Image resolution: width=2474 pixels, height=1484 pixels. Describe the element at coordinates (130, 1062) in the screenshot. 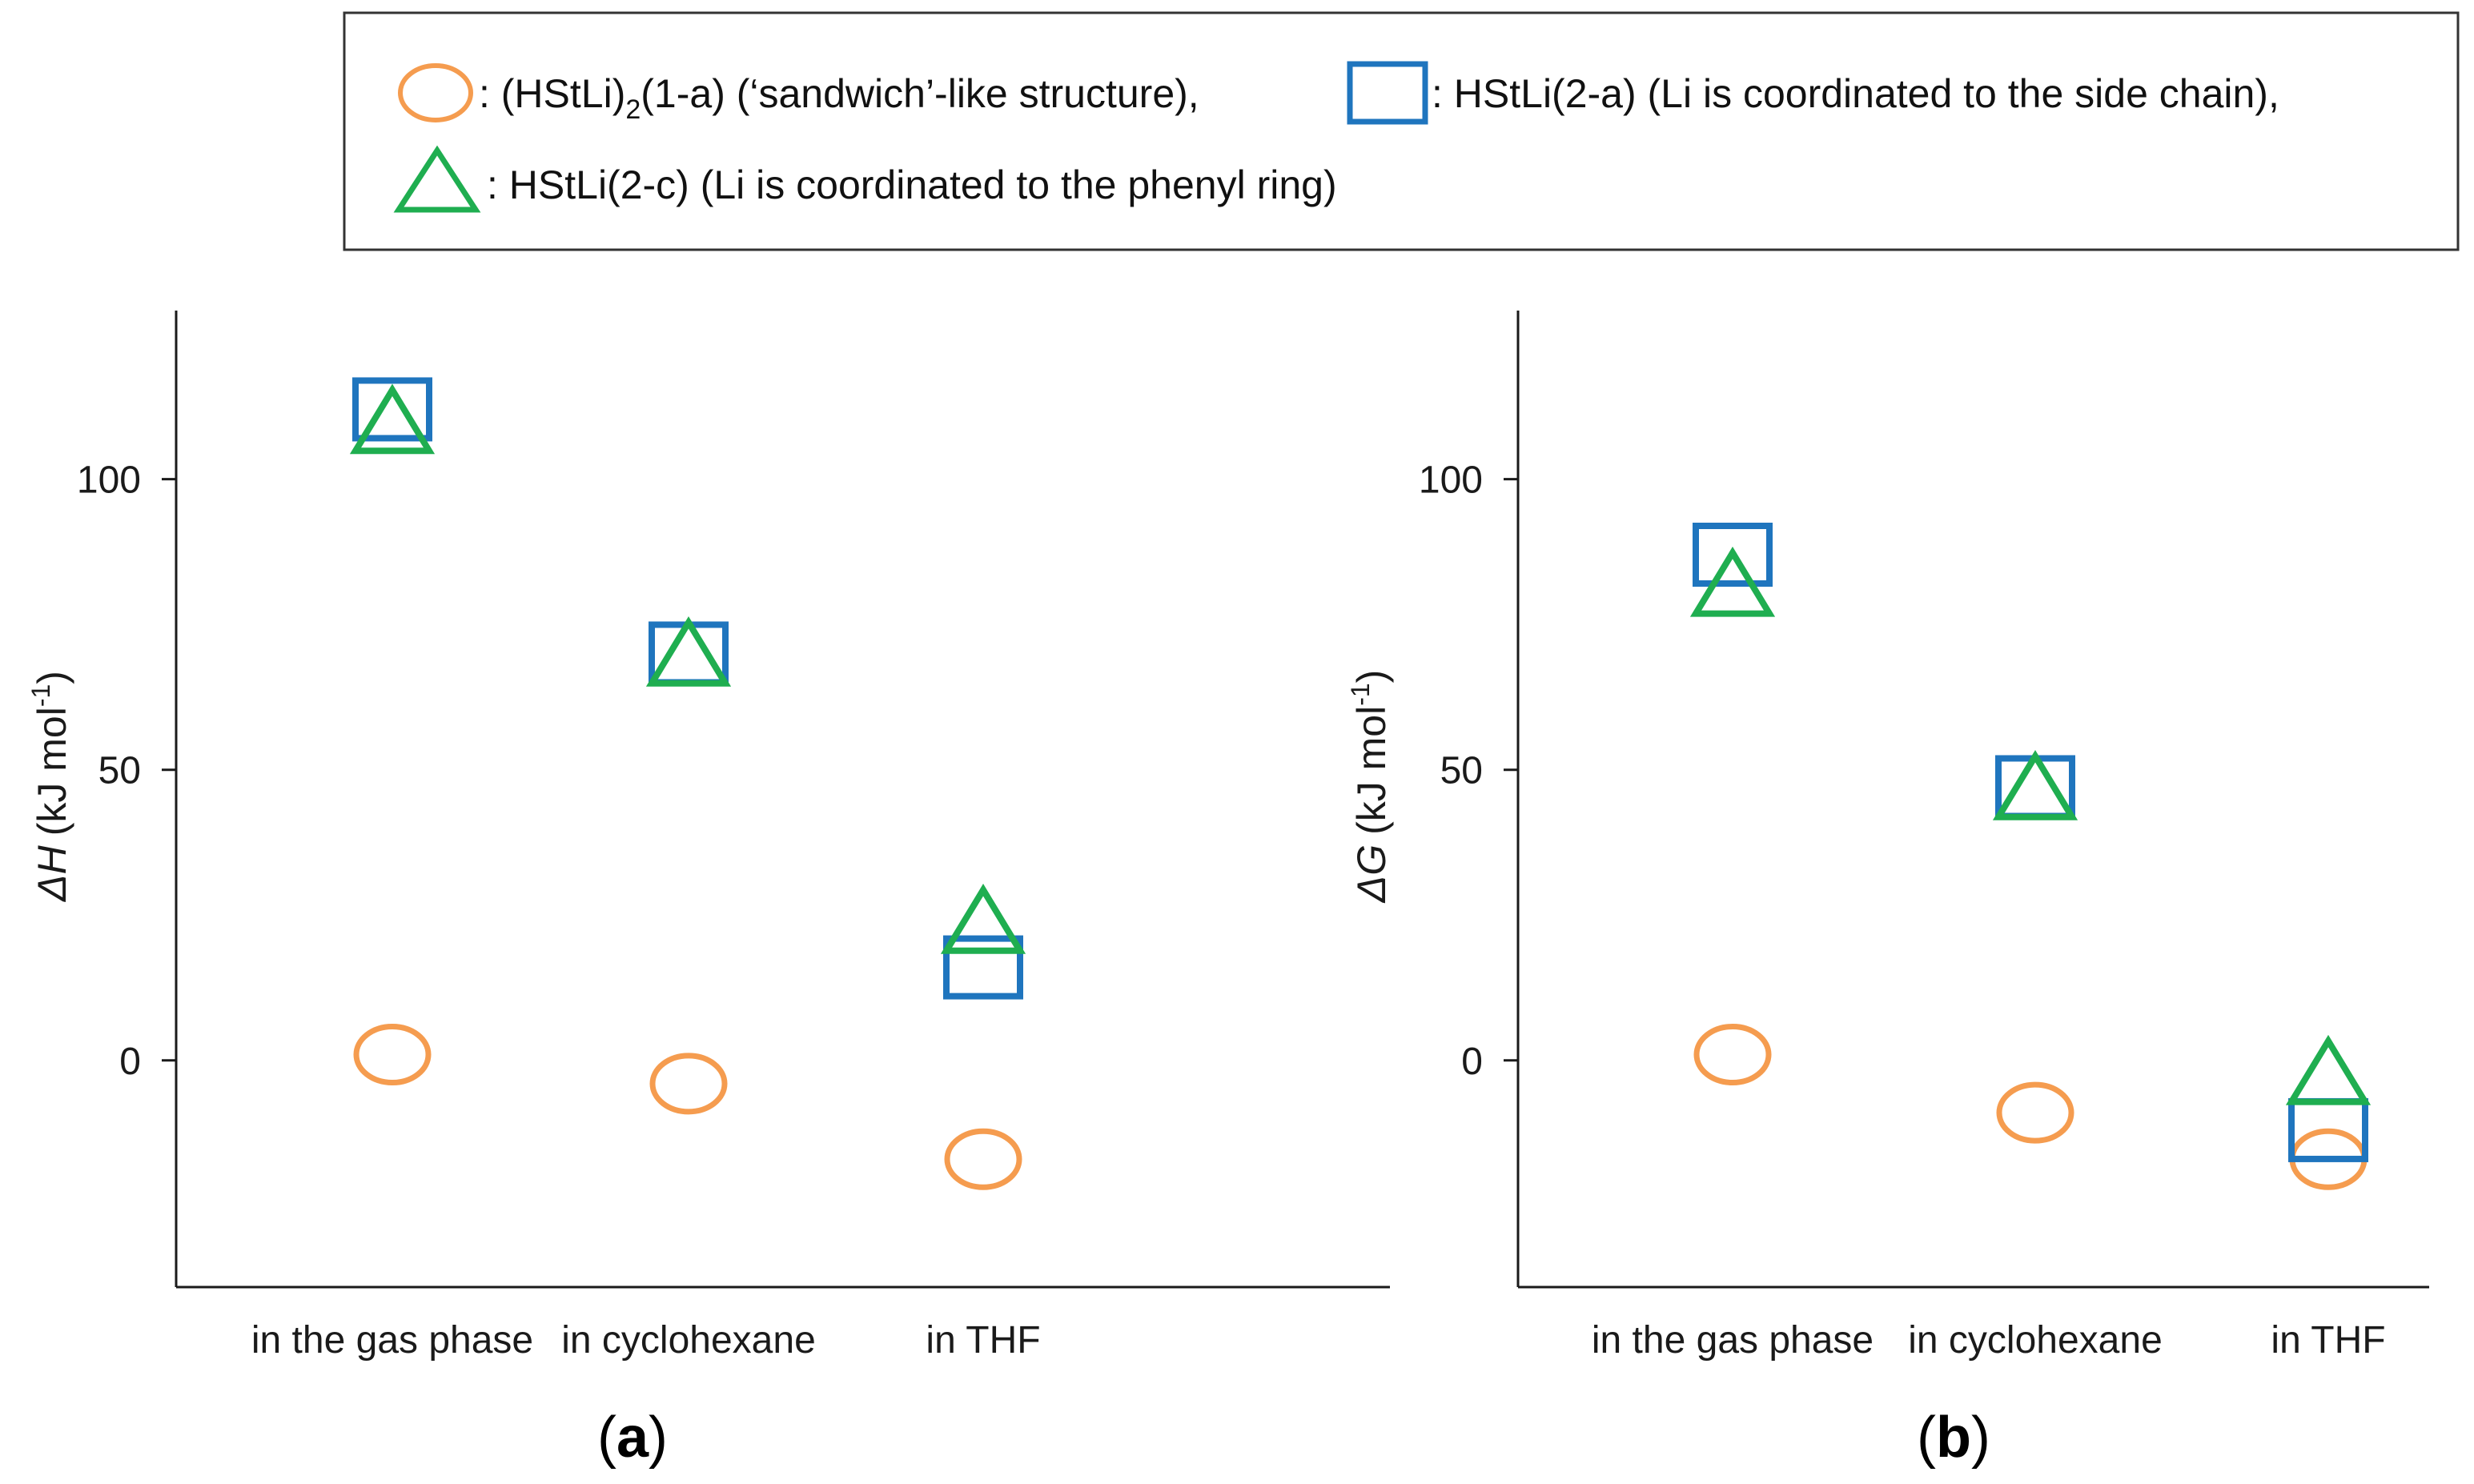

I see `panel-a-ytick-label: 0` at that location.